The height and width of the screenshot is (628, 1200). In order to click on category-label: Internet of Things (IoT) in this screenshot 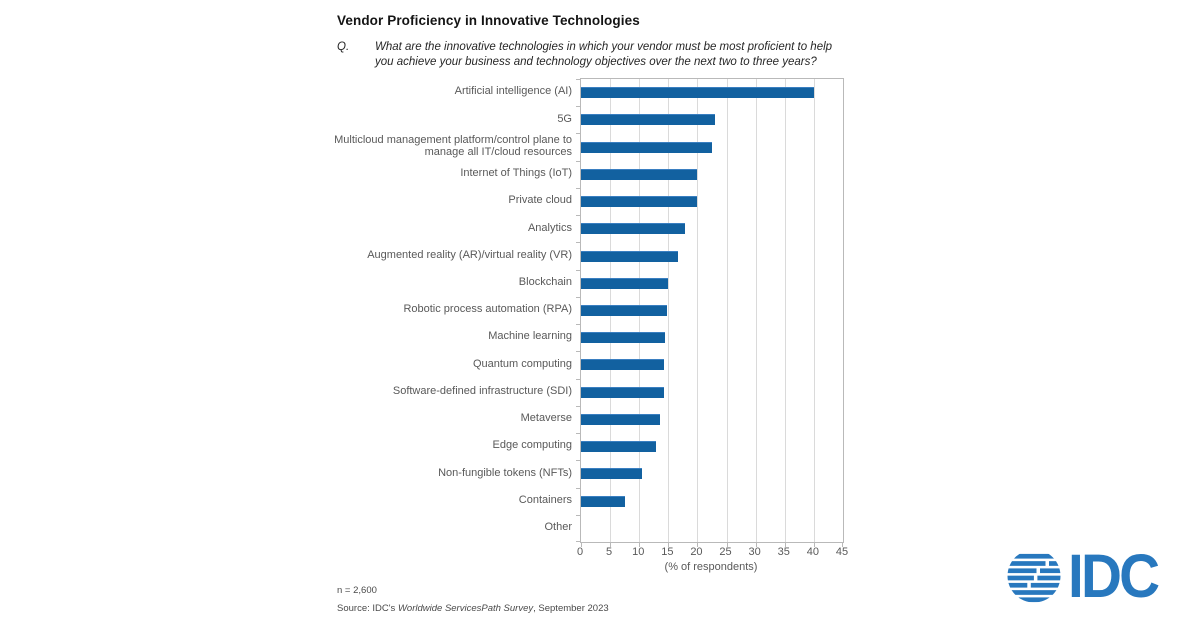, I will do `click(516, 173)`.